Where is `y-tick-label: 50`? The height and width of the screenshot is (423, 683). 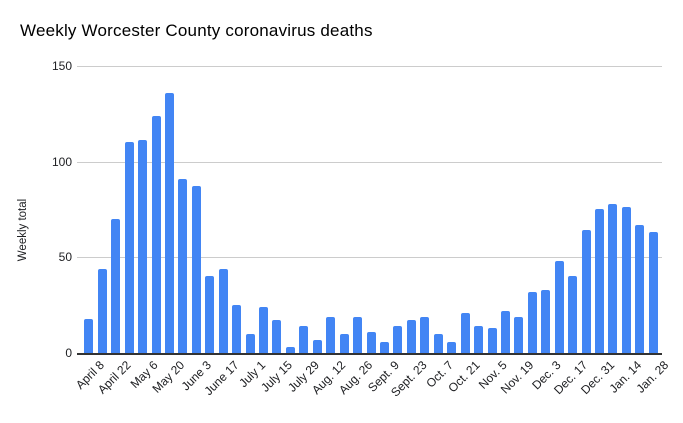
y-tick-label: 50 is located at coordinates (65, 257).